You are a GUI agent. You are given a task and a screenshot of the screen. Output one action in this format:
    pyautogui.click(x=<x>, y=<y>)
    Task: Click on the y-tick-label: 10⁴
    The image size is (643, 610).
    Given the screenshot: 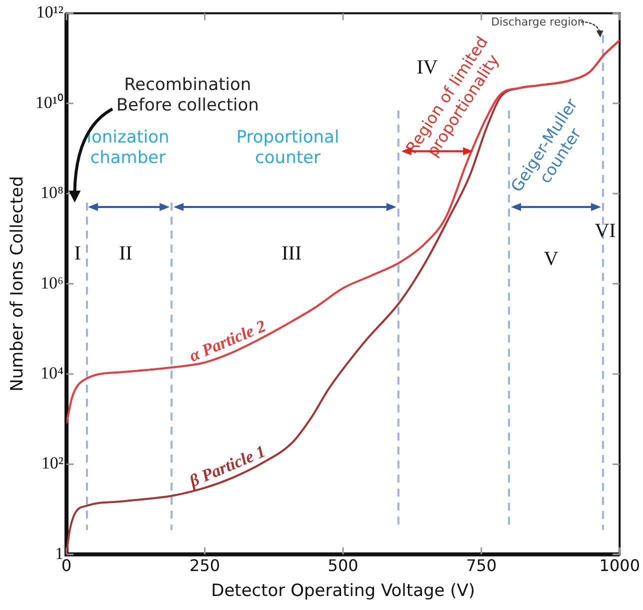 What is the action you would take?
    pyautogui.click(x=52, y=372)
    